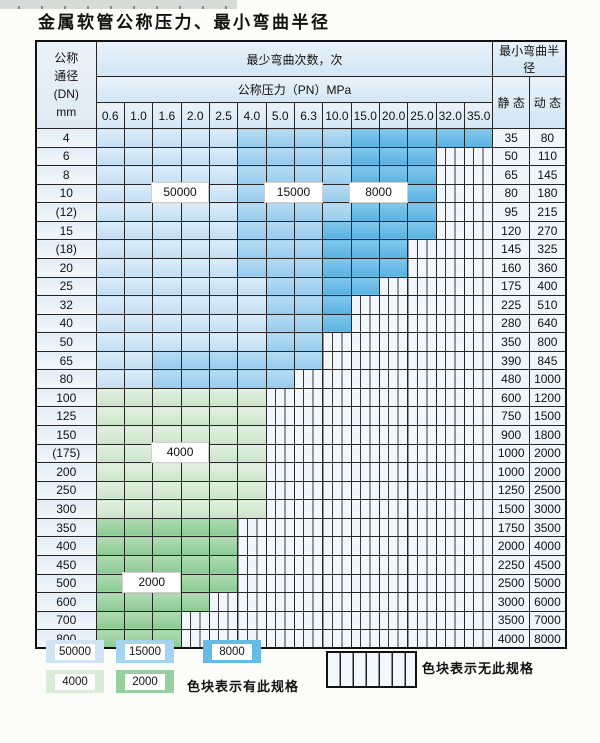 The image size is (600, 743). What do you see at coordinates (511, 527) in the screenshot?
I see `static-radius-cell: 1750` at bounding box center [511, 527].